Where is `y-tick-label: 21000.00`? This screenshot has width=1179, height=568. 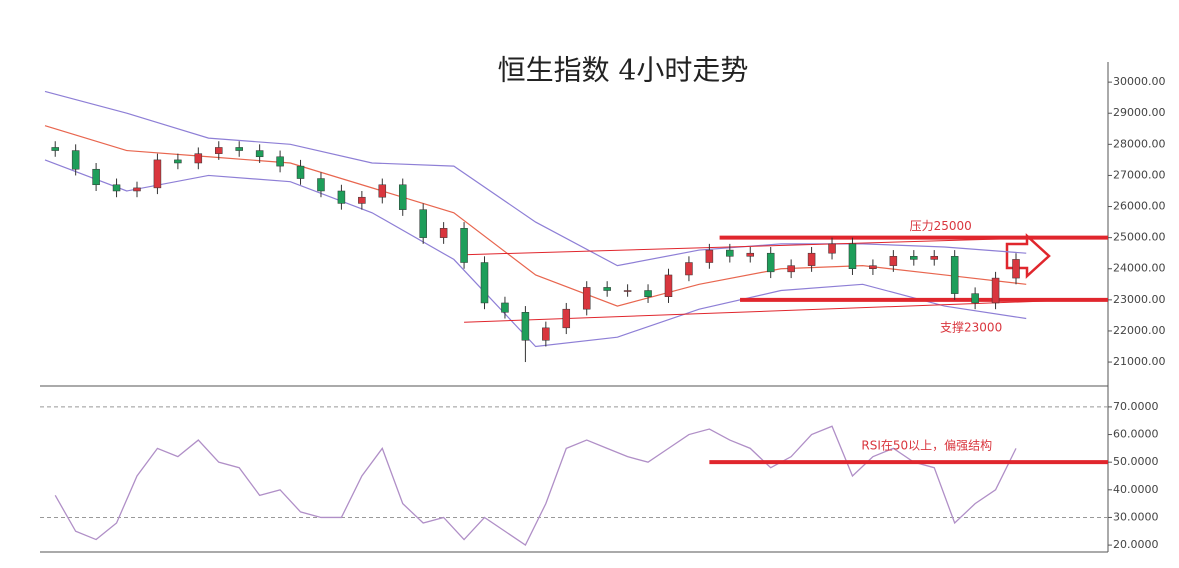 y-tick-label: 21000.00 is located at coordinates (1139, 361).